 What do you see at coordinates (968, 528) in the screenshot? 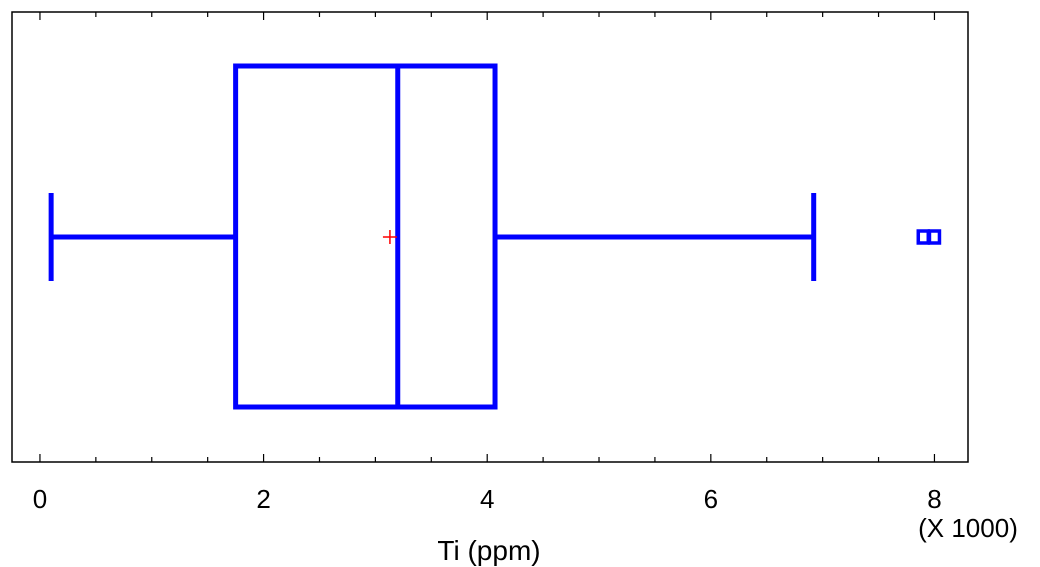
I see `axis-scale-label: (X 1000)` at bounding box center [968, 528].